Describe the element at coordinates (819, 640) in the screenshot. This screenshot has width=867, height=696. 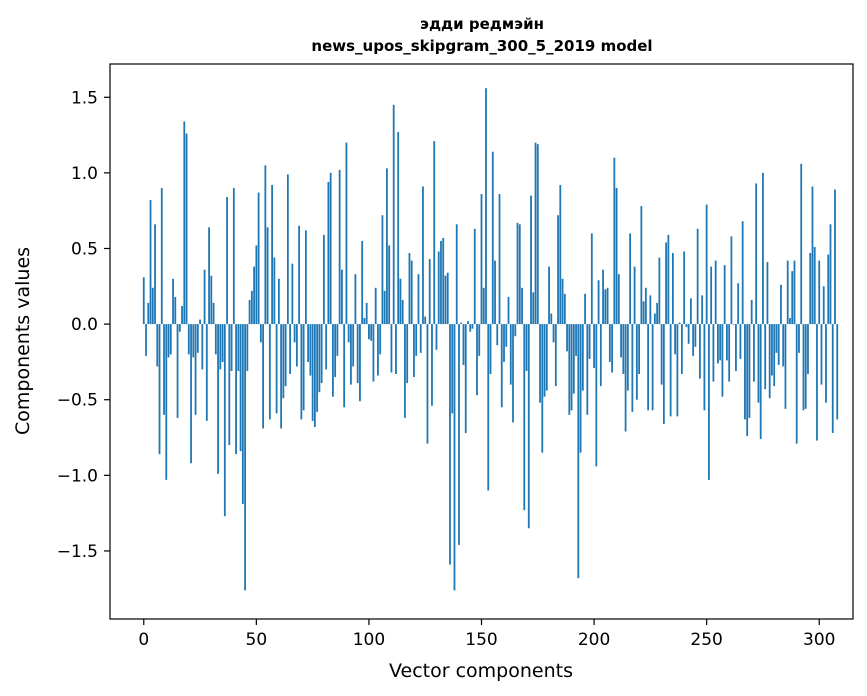
I see `x-tick-label: 300` at that location.